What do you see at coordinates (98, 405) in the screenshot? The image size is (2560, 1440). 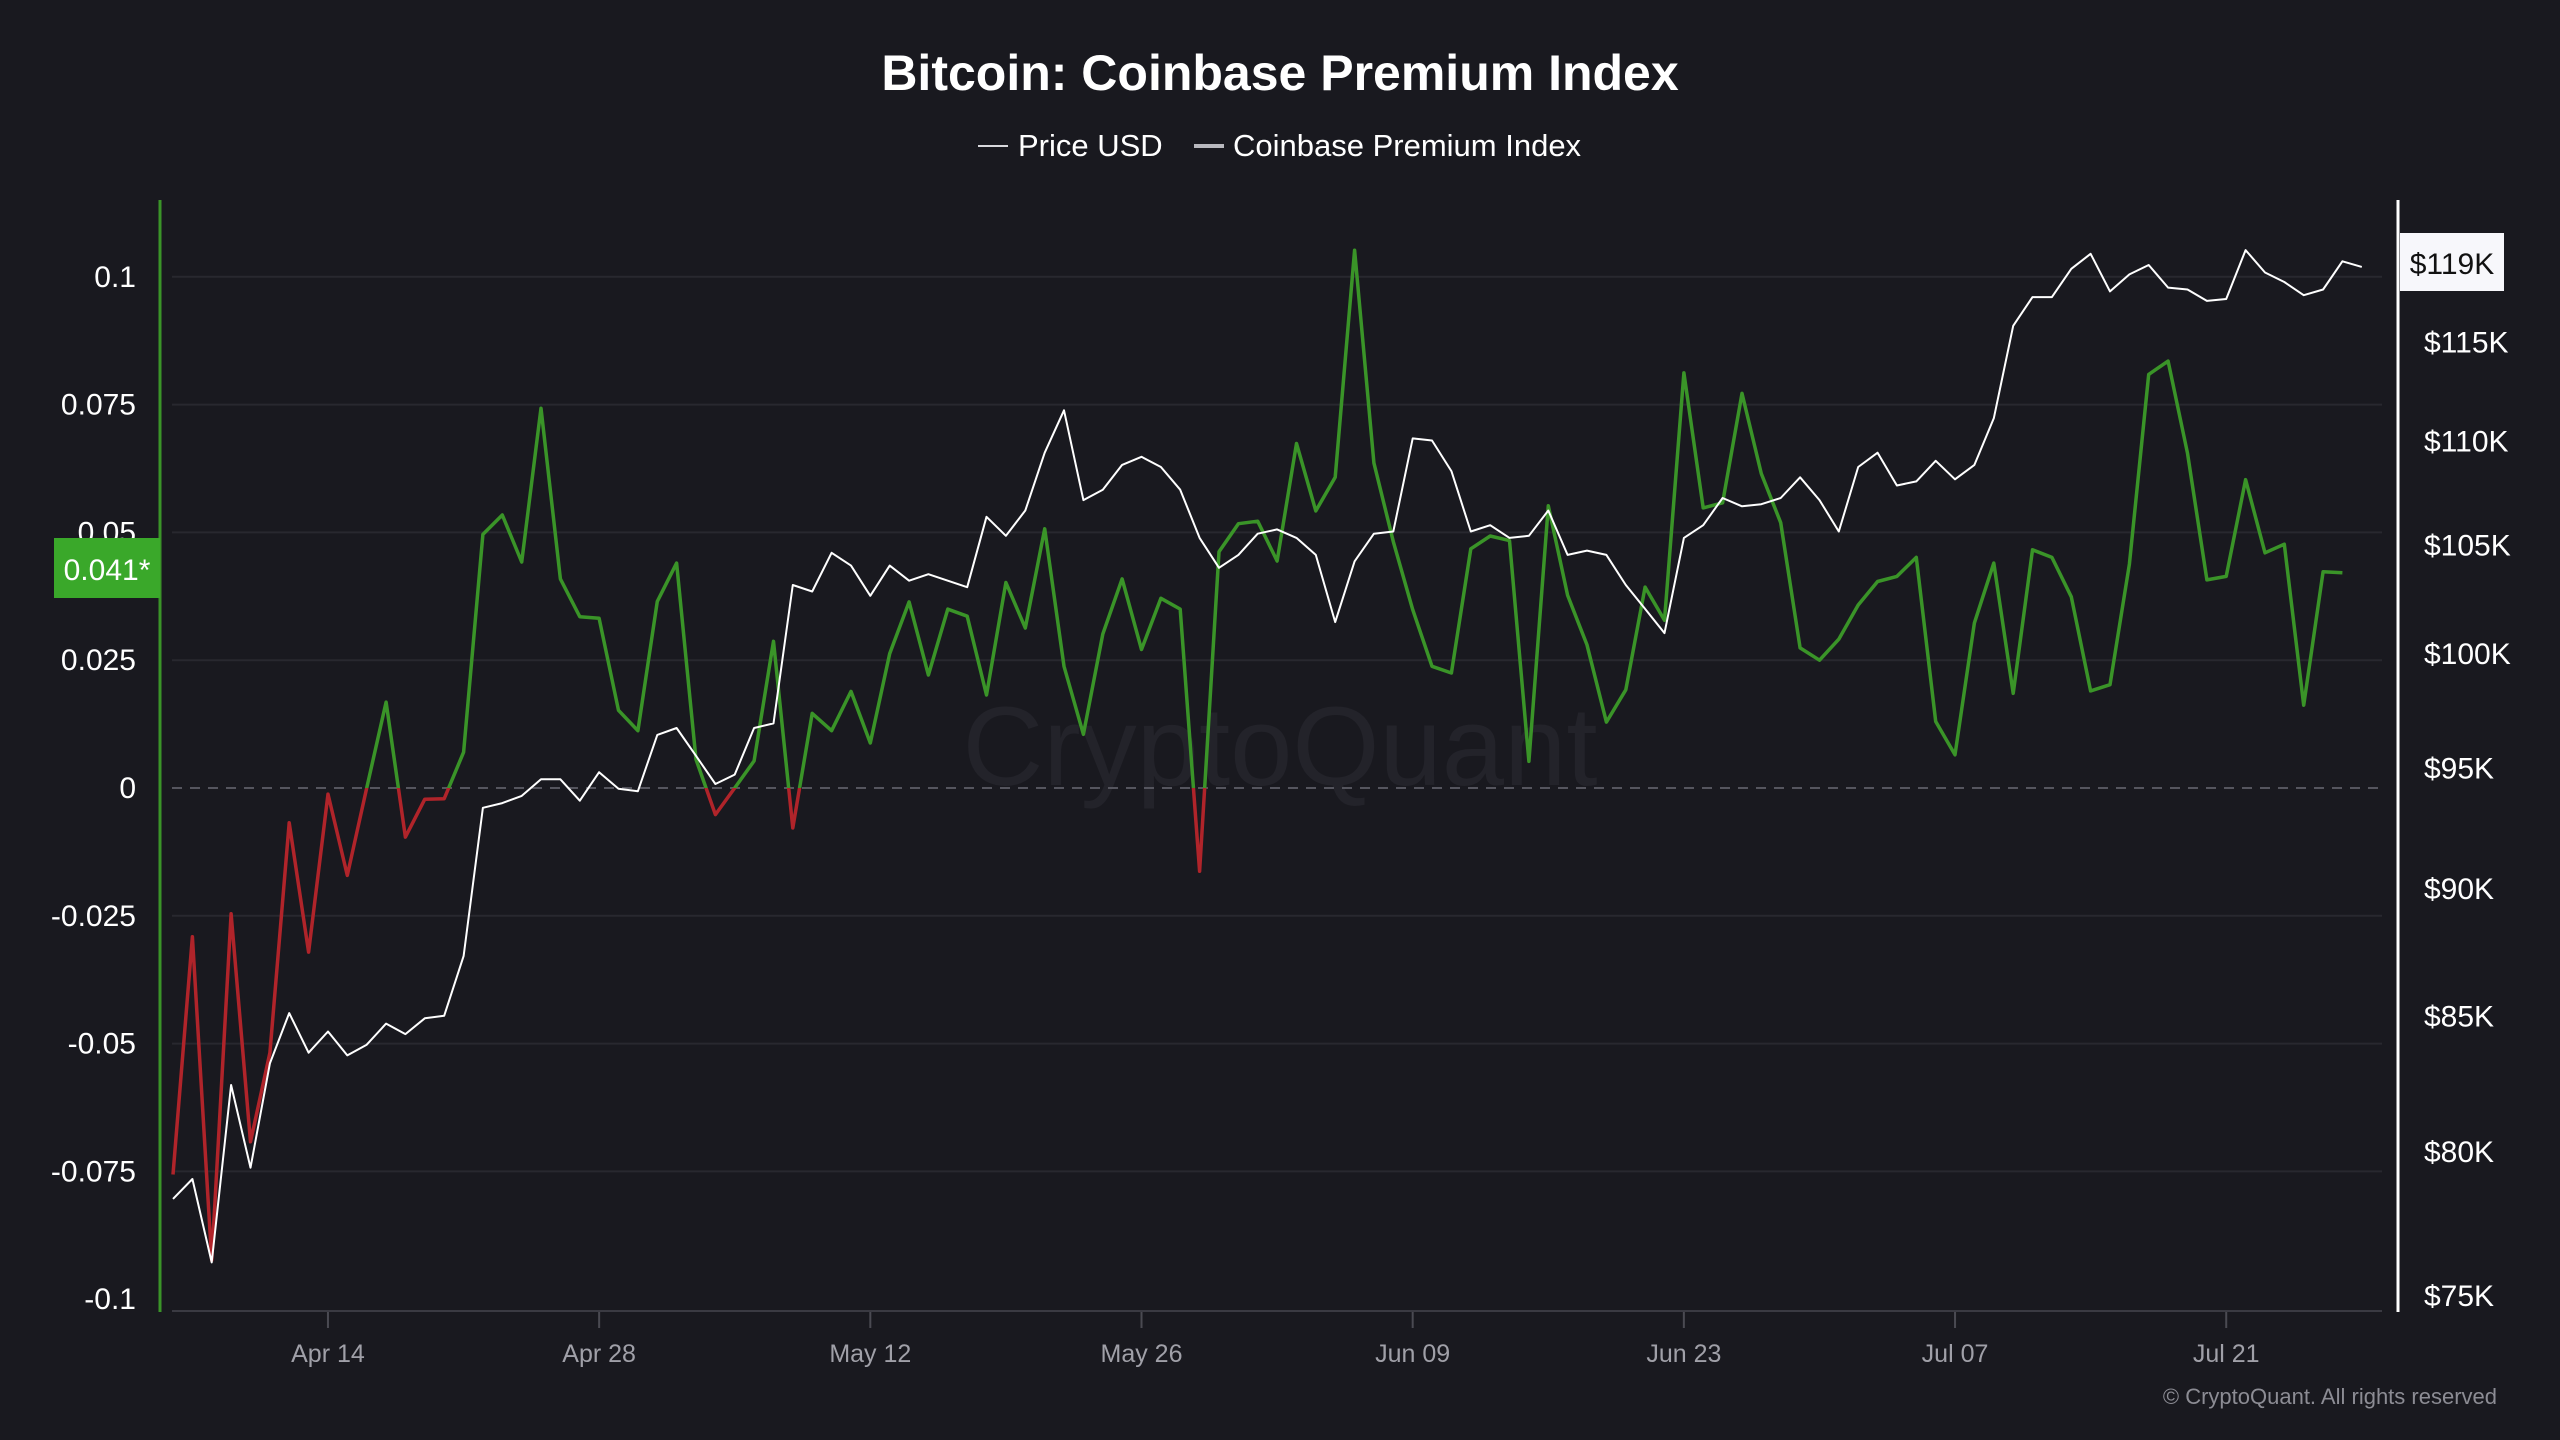 I see `left-tick-label: 0.075` at bounding box center [98, 405].